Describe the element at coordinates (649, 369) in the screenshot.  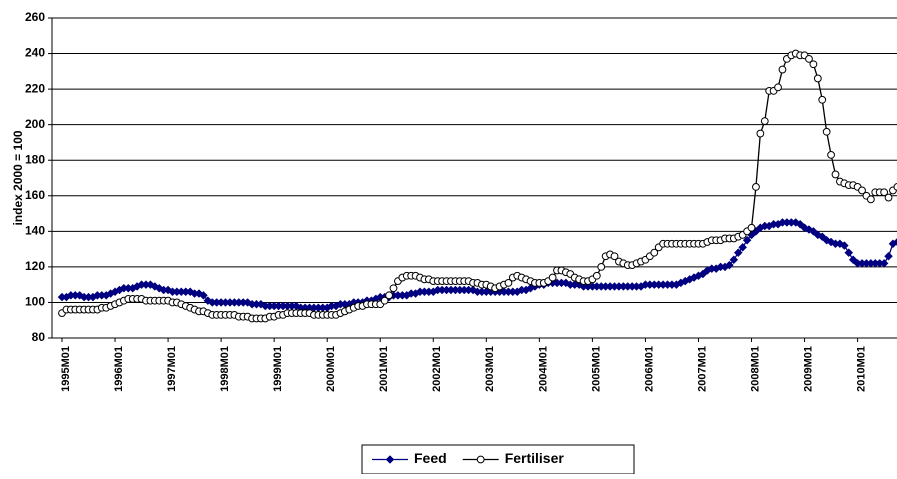
I see `x-tick-label: 2006M01` at that location.